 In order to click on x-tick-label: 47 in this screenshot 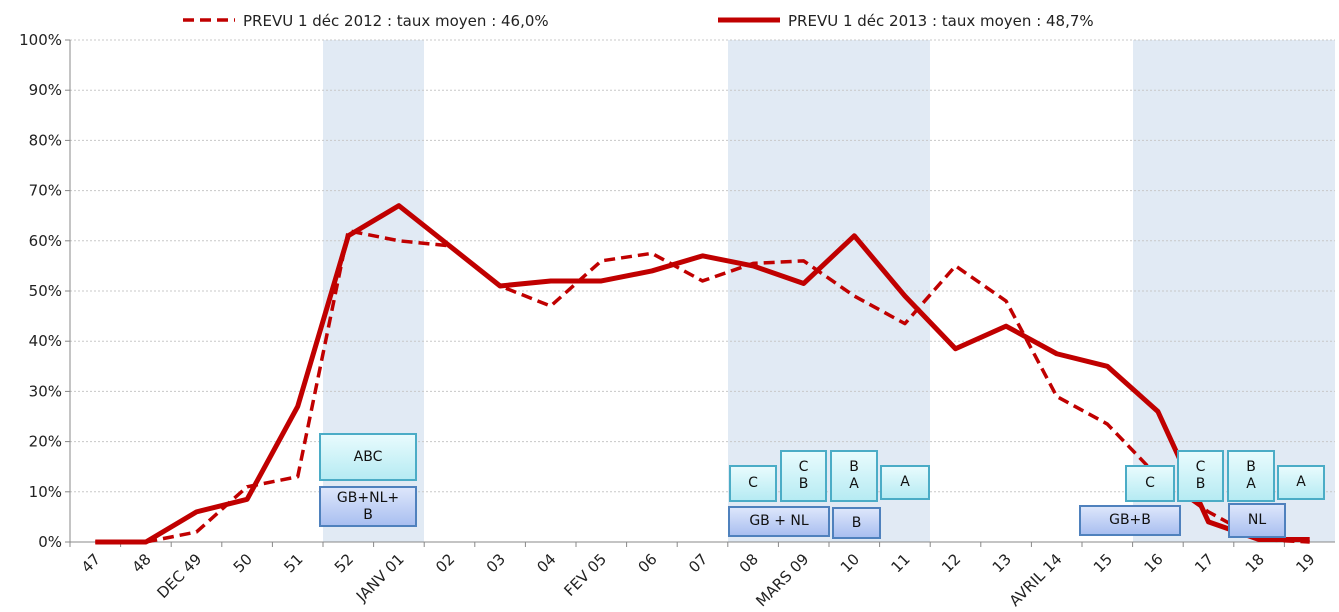, I will do `click(91, 563)`.